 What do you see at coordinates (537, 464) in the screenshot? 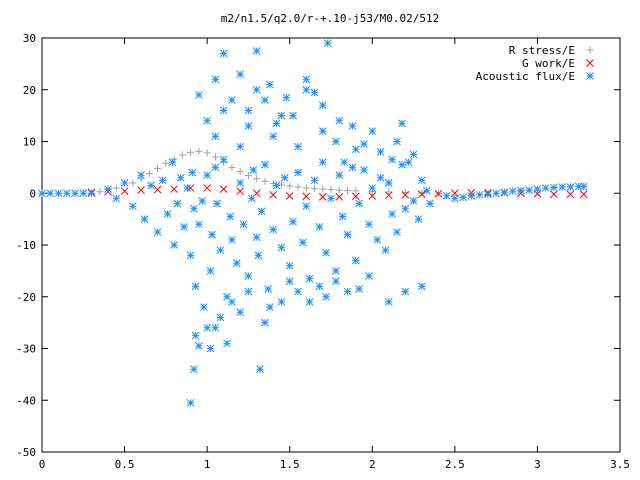
I see `x-tick-label: 3` at bounding box center [537, 464].